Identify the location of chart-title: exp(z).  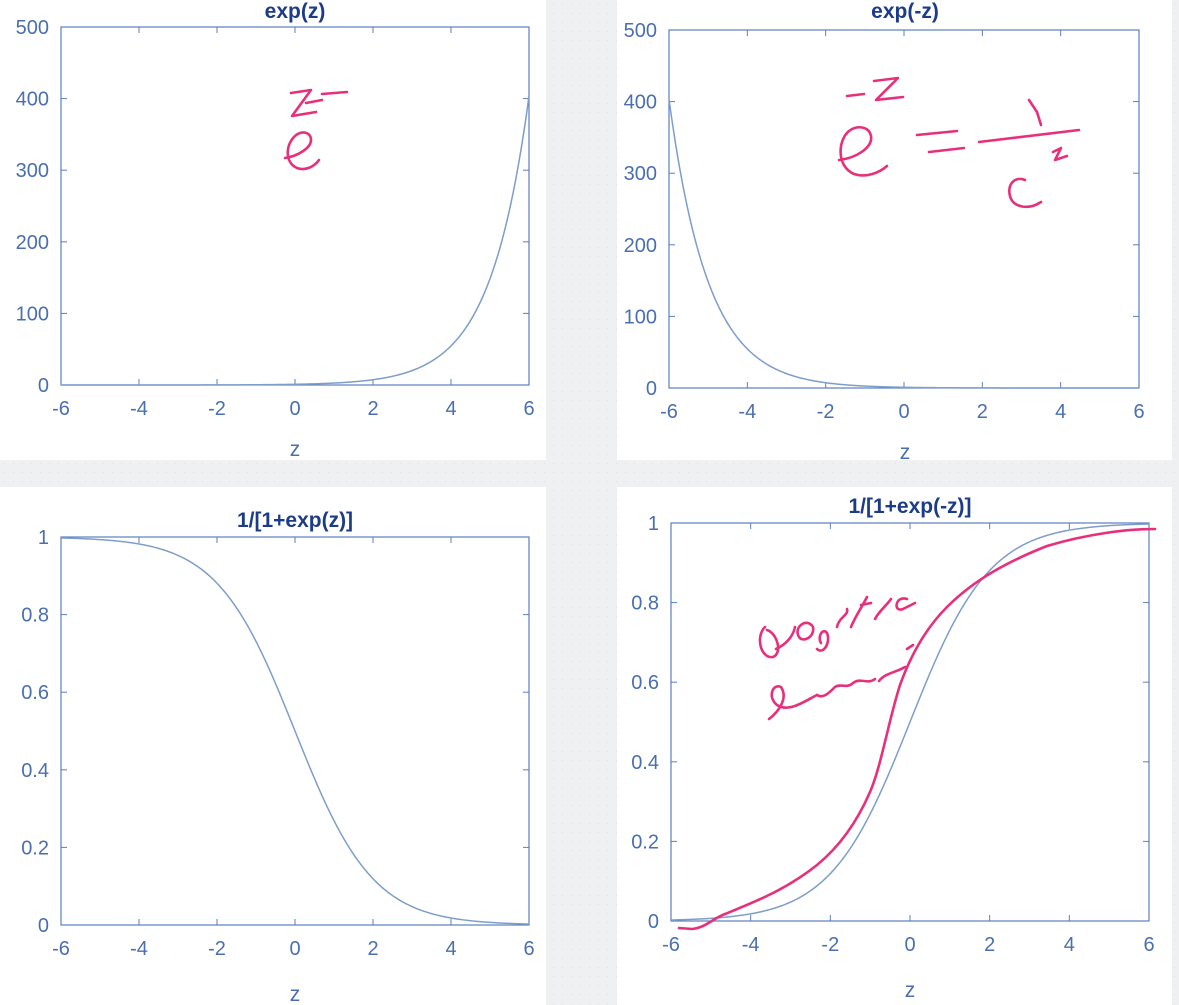
(295, 11).